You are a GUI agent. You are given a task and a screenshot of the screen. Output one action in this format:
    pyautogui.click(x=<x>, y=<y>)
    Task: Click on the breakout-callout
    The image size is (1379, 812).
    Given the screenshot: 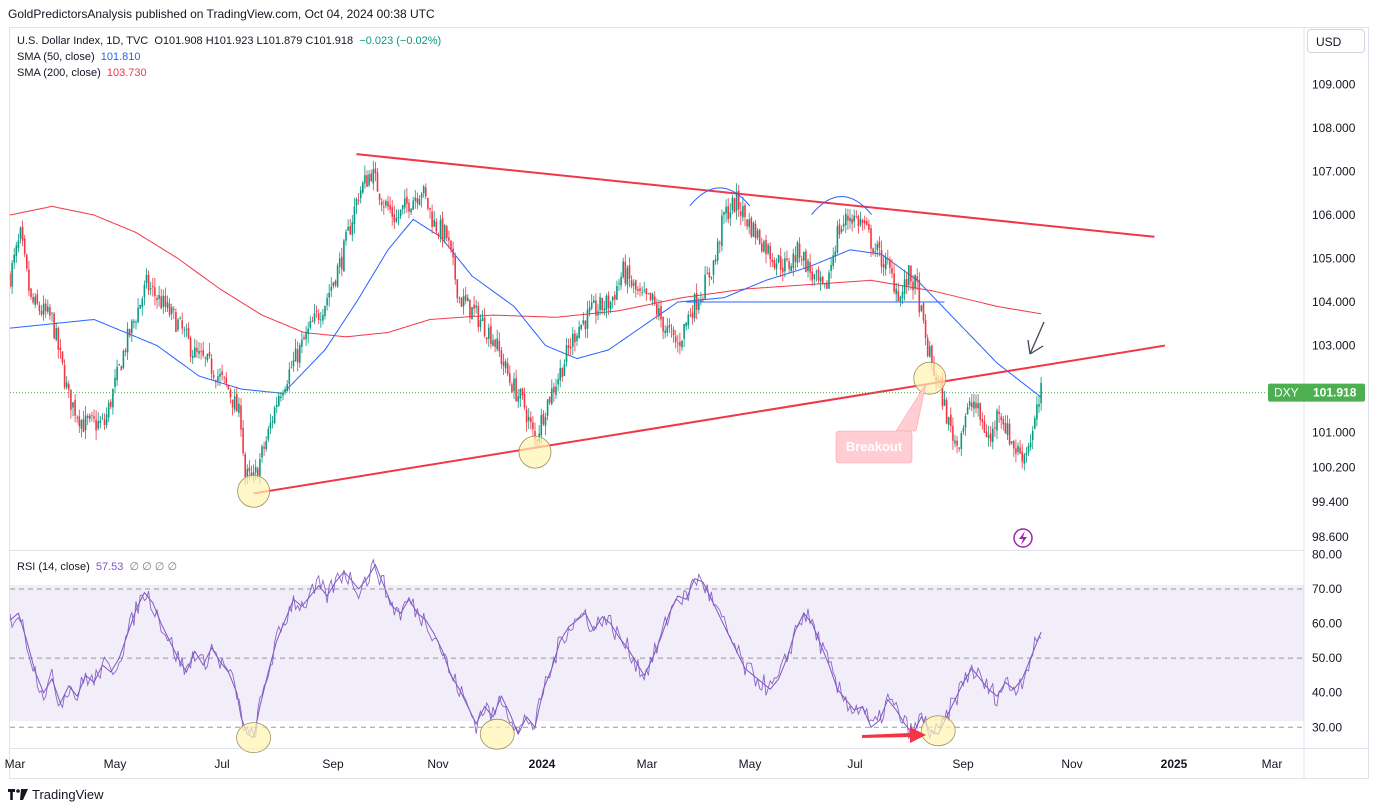 What is the action you would take?
    pyautogui.click(x=874, y=447)
    